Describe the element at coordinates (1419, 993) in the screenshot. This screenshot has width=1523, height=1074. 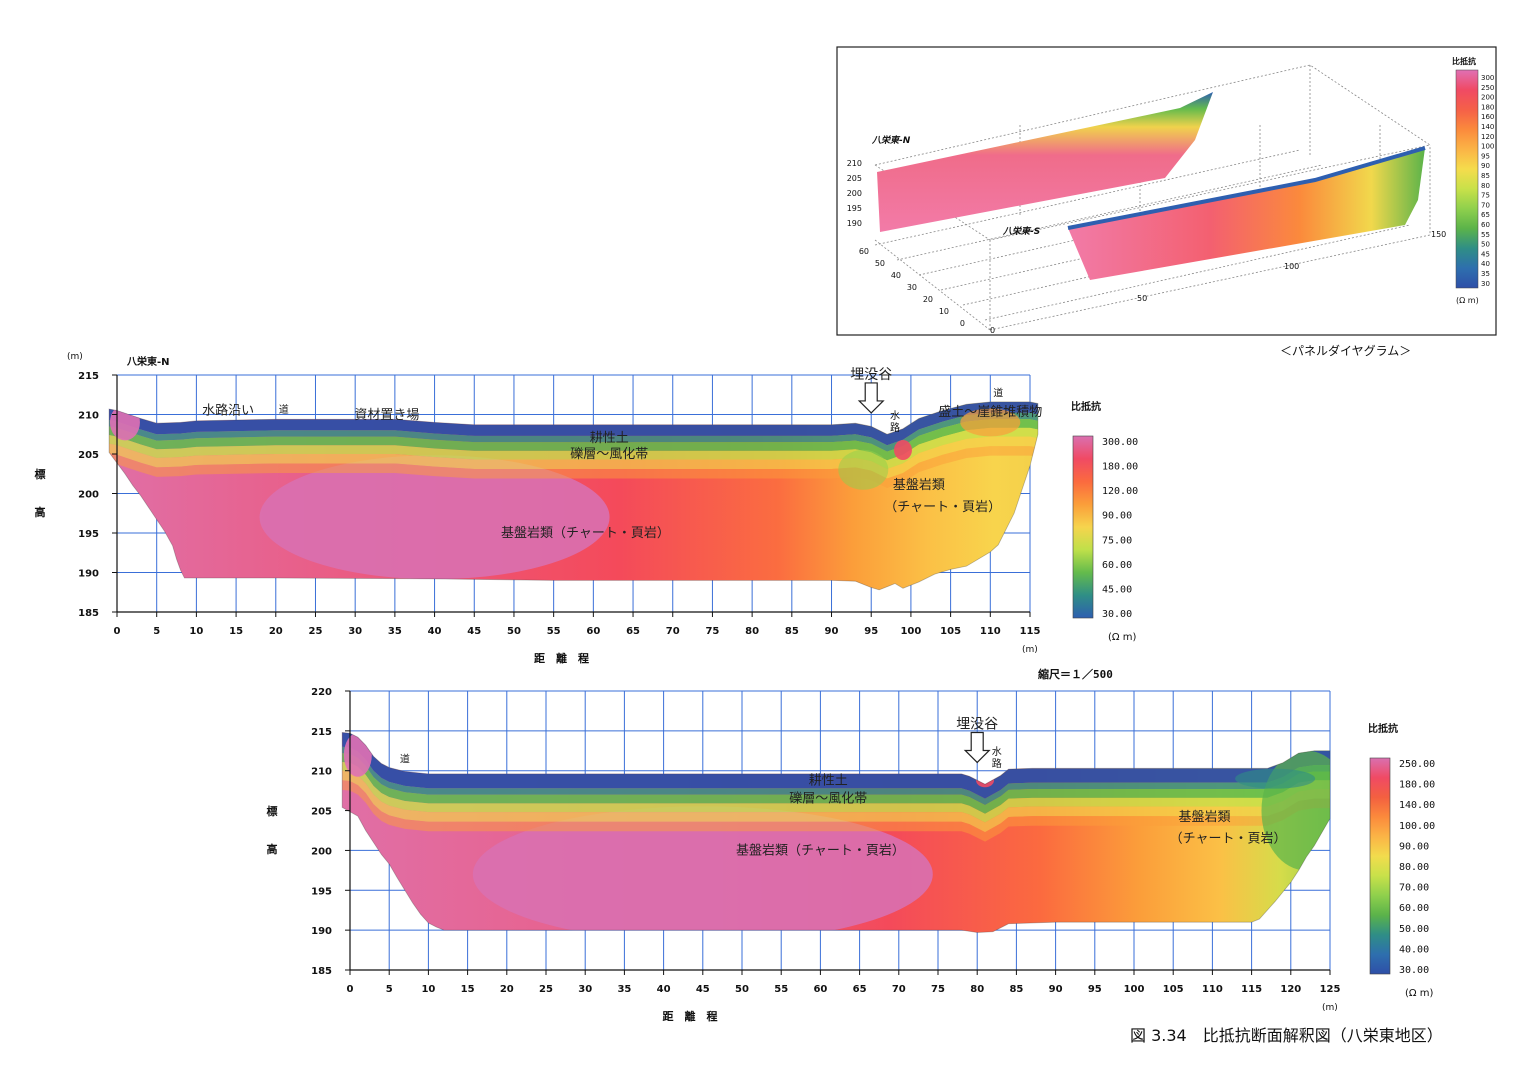
I see `colorbar-unit: (Ω m)` at that location.